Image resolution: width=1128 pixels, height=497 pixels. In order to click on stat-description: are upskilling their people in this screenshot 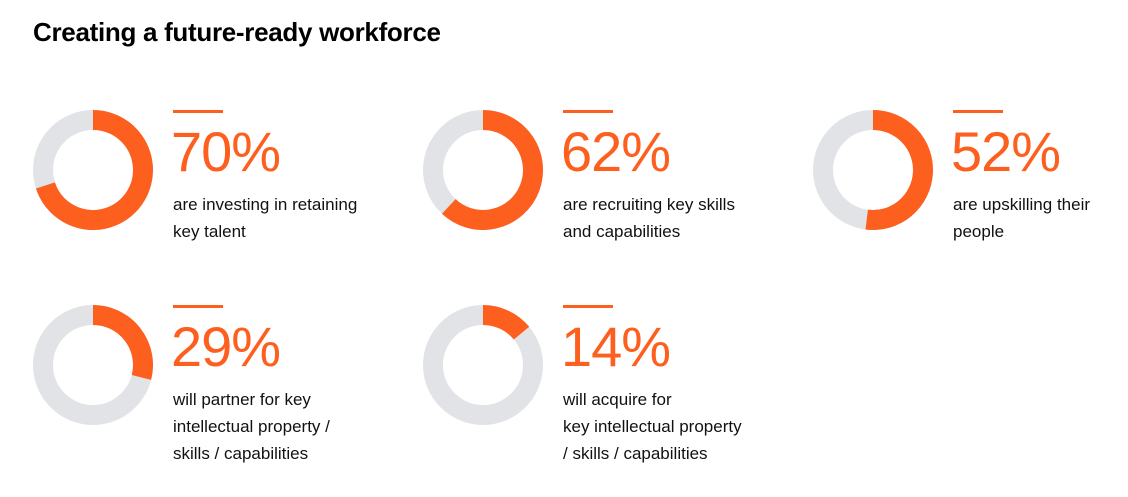, I will do `click(1040, 218)`.